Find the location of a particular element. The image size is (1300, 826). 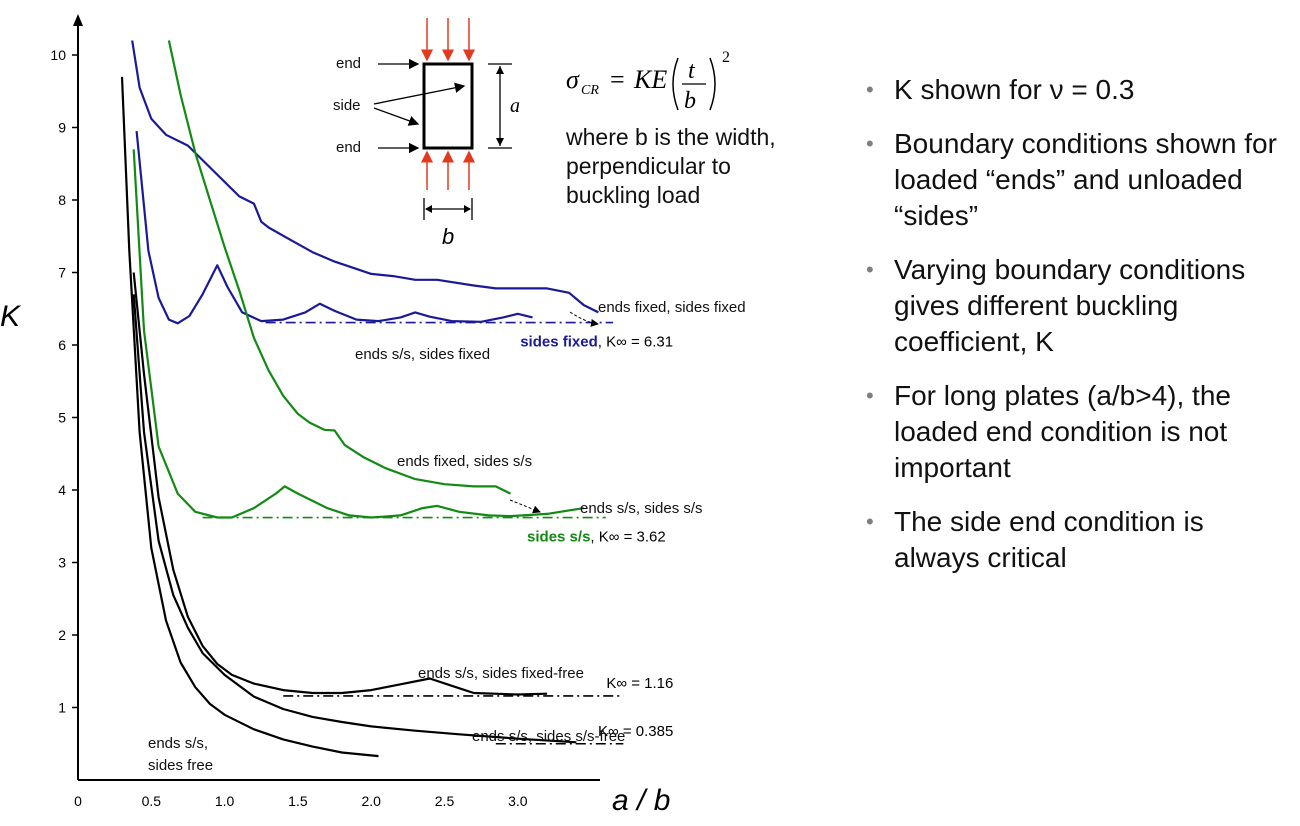

diagram-side-label: side is located at coordinates (347, 105).